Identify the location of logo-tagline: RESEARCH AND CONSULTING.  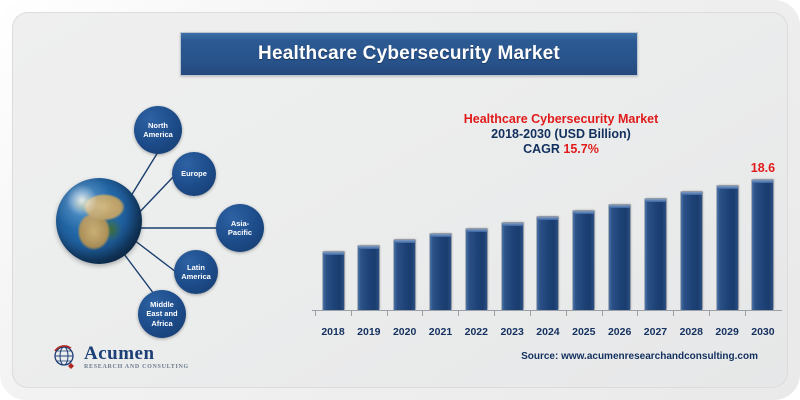
(136, 367).